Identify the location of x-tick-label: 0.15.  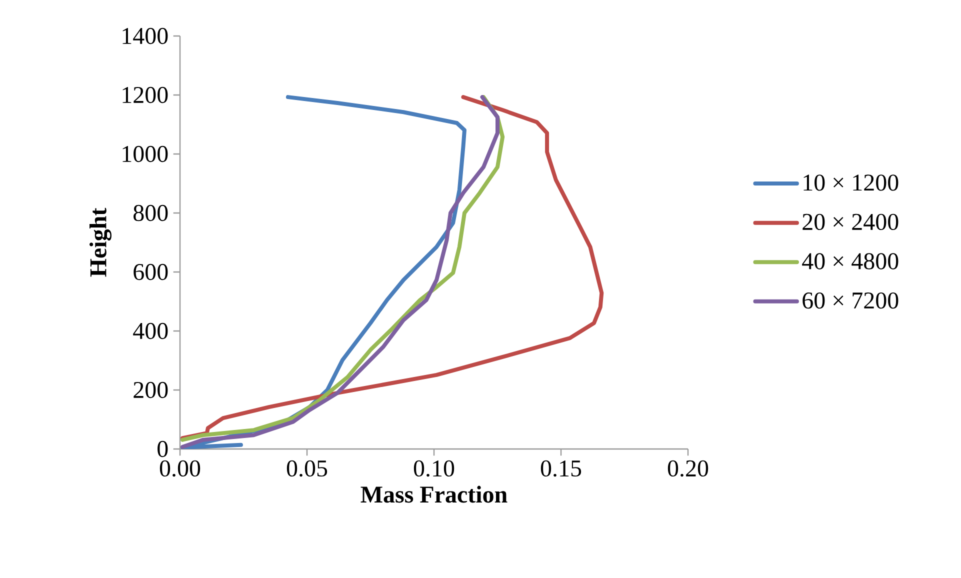
(561, 468).